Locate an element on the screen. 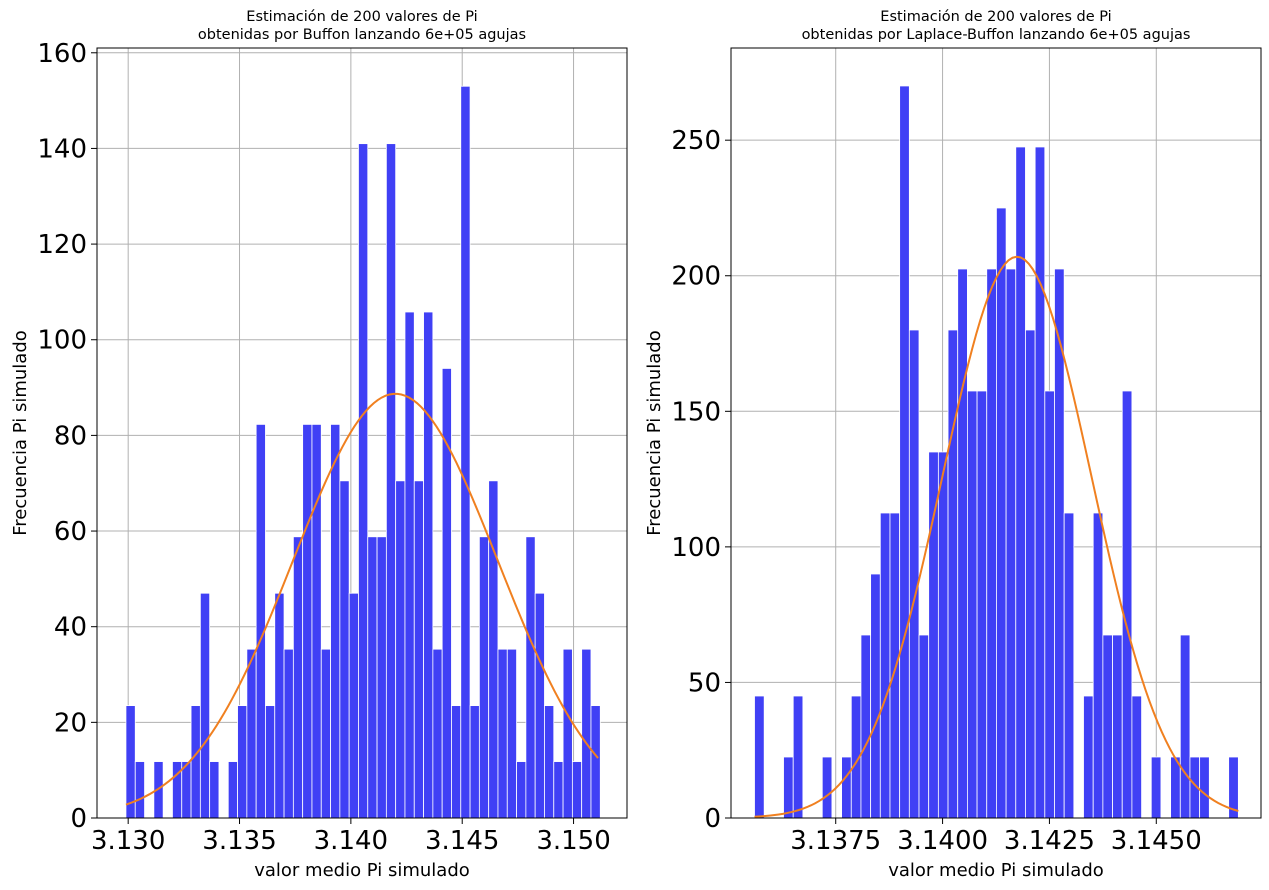 Image resolution: width=1269 pixels, height=890 pixels. x-tick-label: 3.145 is located at coordinates (462, 841).